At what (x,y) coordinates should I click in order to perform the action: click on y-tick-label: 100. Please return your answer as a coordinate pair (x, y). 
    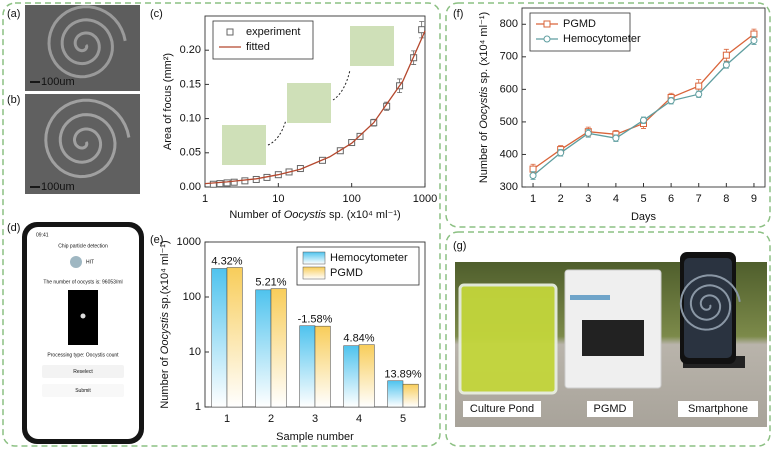
    Looking at the image, I should click on (192, 297).